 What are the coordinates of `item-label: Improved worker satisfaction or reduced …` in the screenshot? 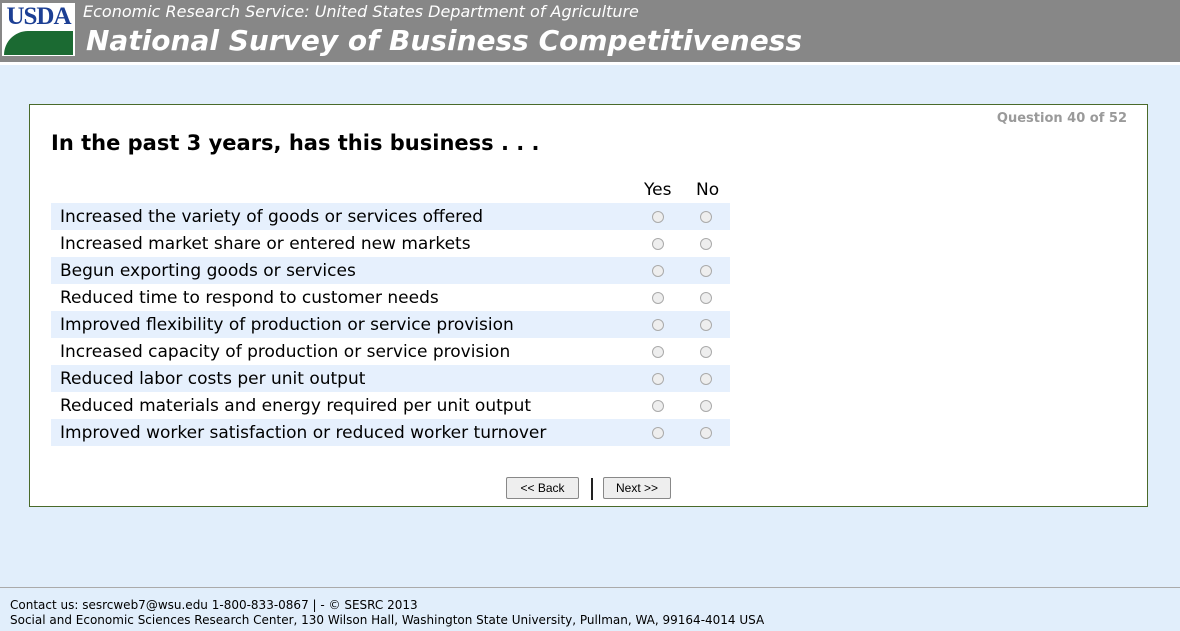 It's located at (342, 432).